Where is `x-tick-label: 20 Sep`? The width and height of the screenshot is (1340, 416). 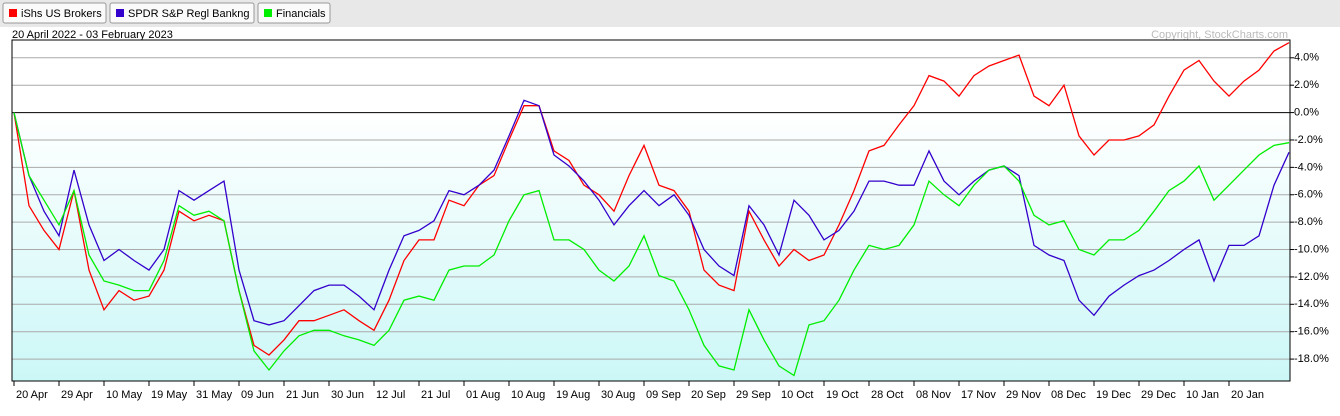
x-tick-label: 20 Sep is located at coordinates (708, 395).